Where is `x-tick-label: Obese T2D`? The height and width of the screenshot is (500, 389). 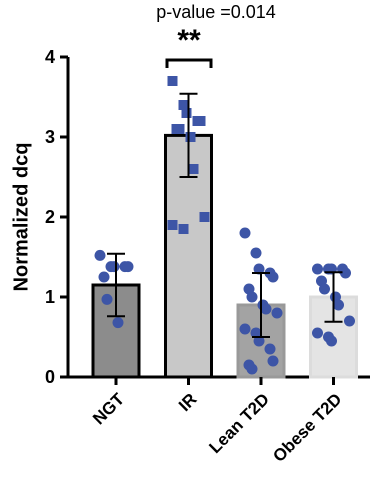 x-tick-label: Obese T2D is located at coordinates (307, 428).